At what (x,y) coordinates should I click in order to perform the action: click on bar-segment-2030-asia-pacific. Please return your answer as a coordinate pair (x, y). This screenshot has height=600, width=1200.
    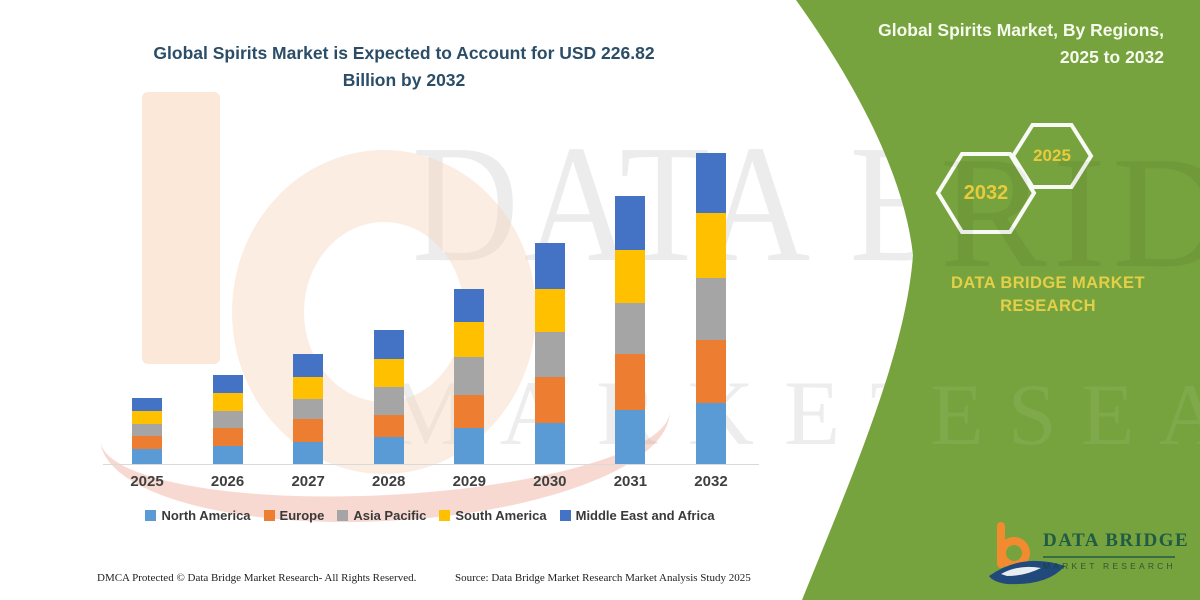
    Looking at the image, I should click on (549, 354).